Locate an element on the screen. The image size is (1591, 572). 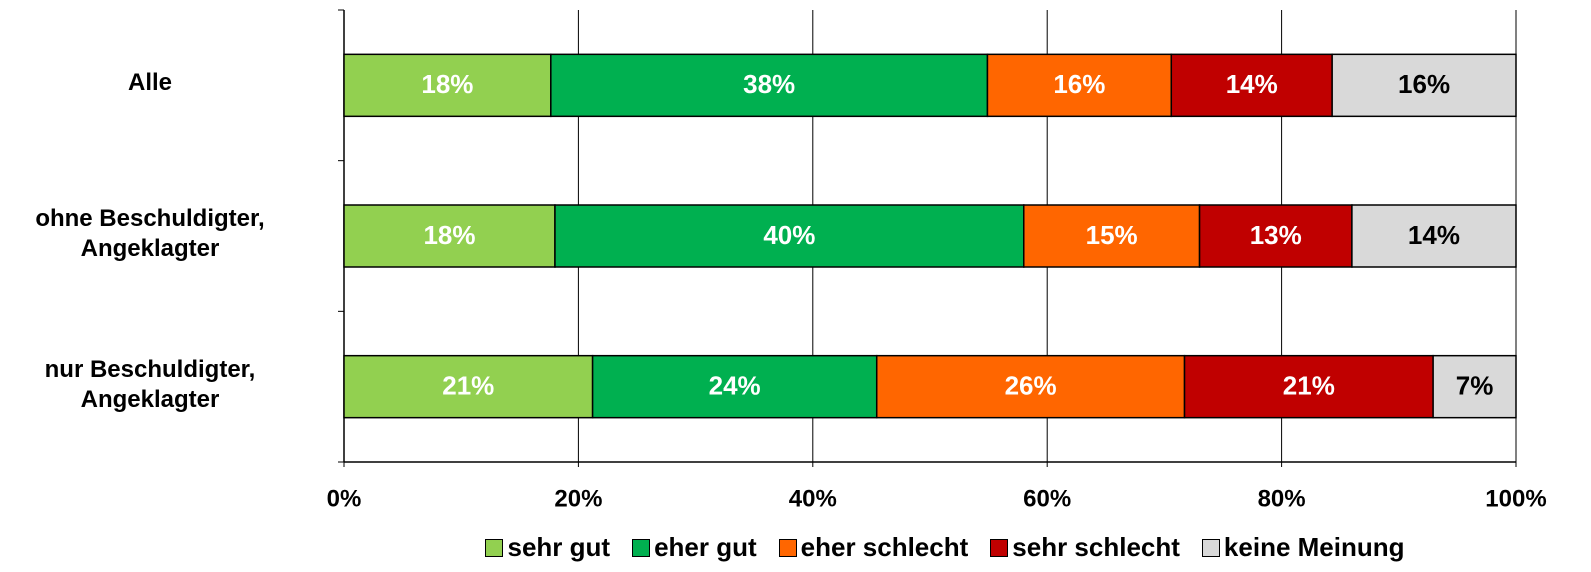
legend-label: sehr gut is located at coordinates (559, 547).